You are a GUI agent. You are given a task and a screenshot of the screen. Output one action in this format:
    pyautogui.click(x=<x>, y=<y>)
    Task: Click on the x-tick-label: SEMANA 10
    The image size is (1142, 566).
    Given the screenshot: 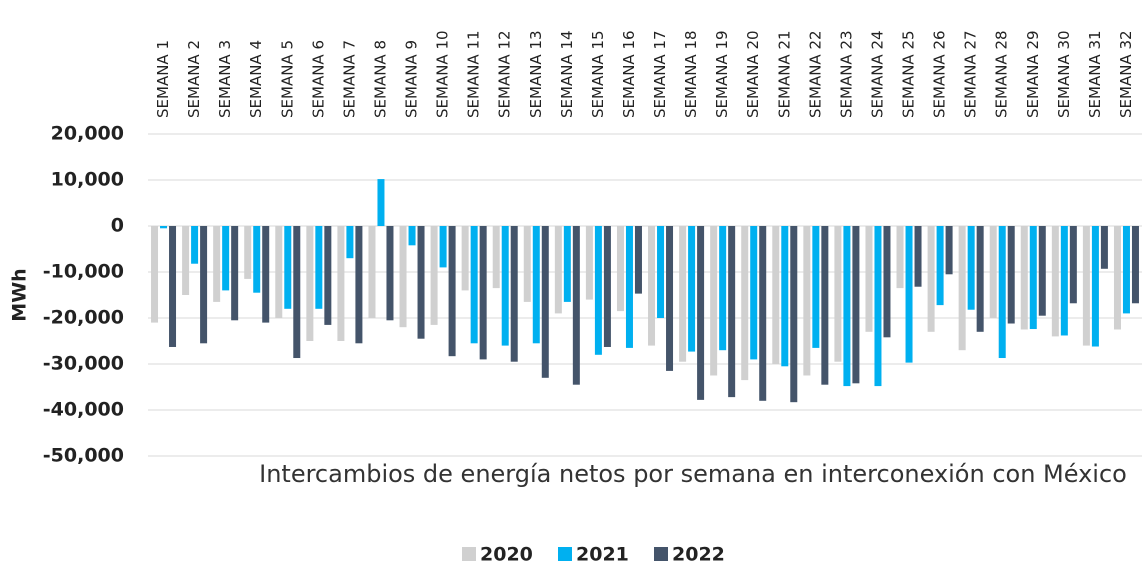 What is the action you would take?
    pyautogui.click(x=443, y=74)
    